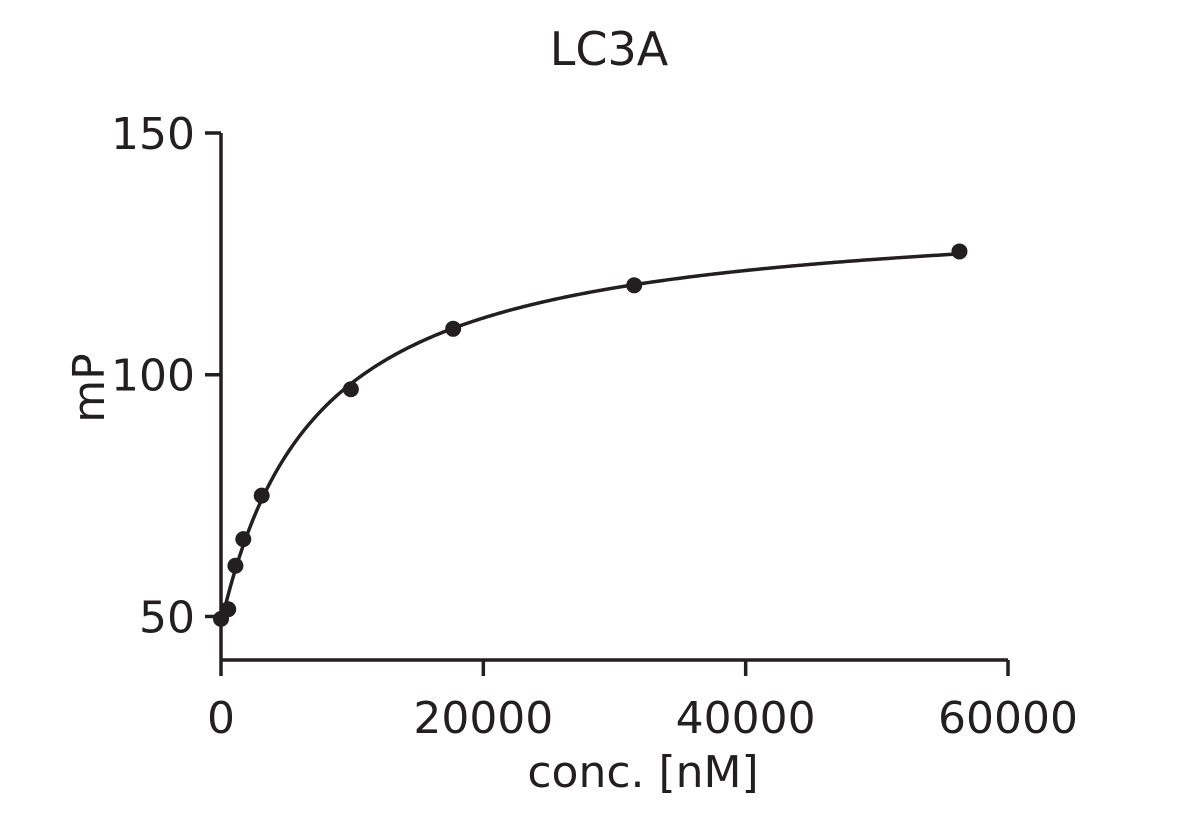 Image resolution: width=1200 pixels, height=828 pixels. I want to click on x-axis-title: conc. [nM], so click(642, 772).